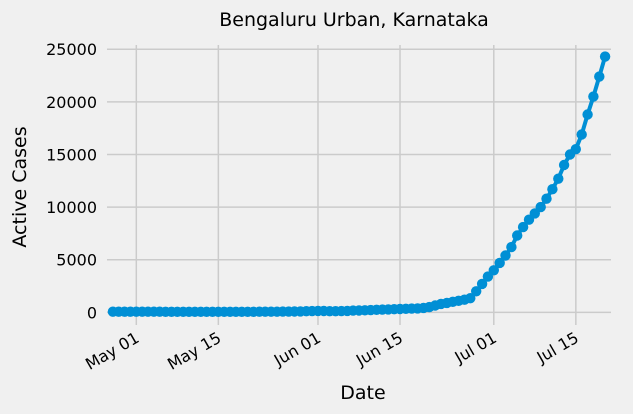 The height and width of the screenshot is (414, 633). What do you see at coordinates (557, 347) in the screenshot?
I see `x-tick-label: Jul 15` at bounding box center [557, 347].